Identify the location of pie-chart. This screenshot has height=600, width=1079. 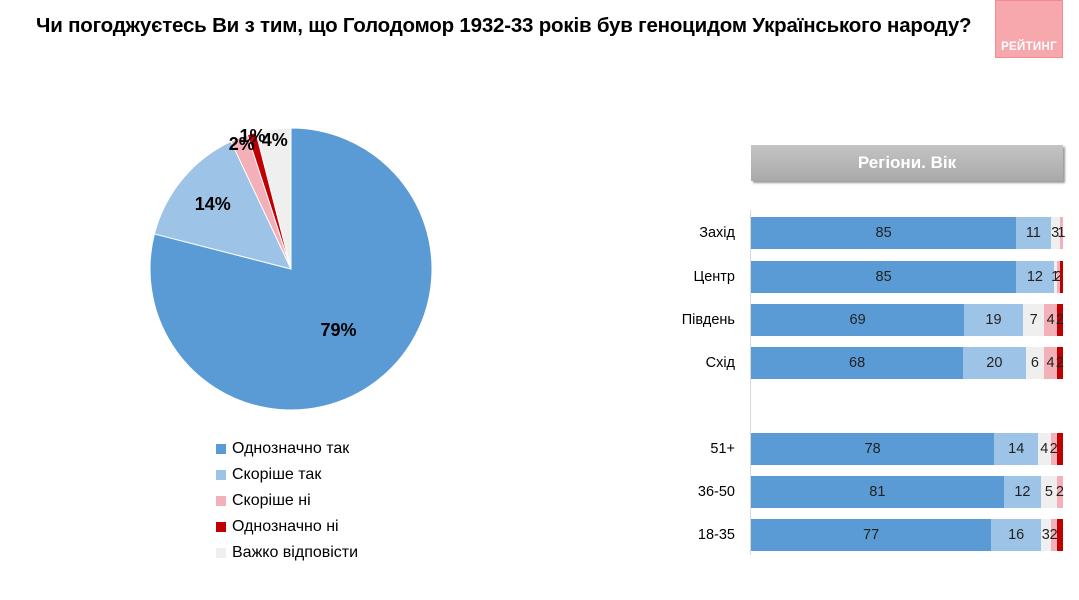
(291, 269).